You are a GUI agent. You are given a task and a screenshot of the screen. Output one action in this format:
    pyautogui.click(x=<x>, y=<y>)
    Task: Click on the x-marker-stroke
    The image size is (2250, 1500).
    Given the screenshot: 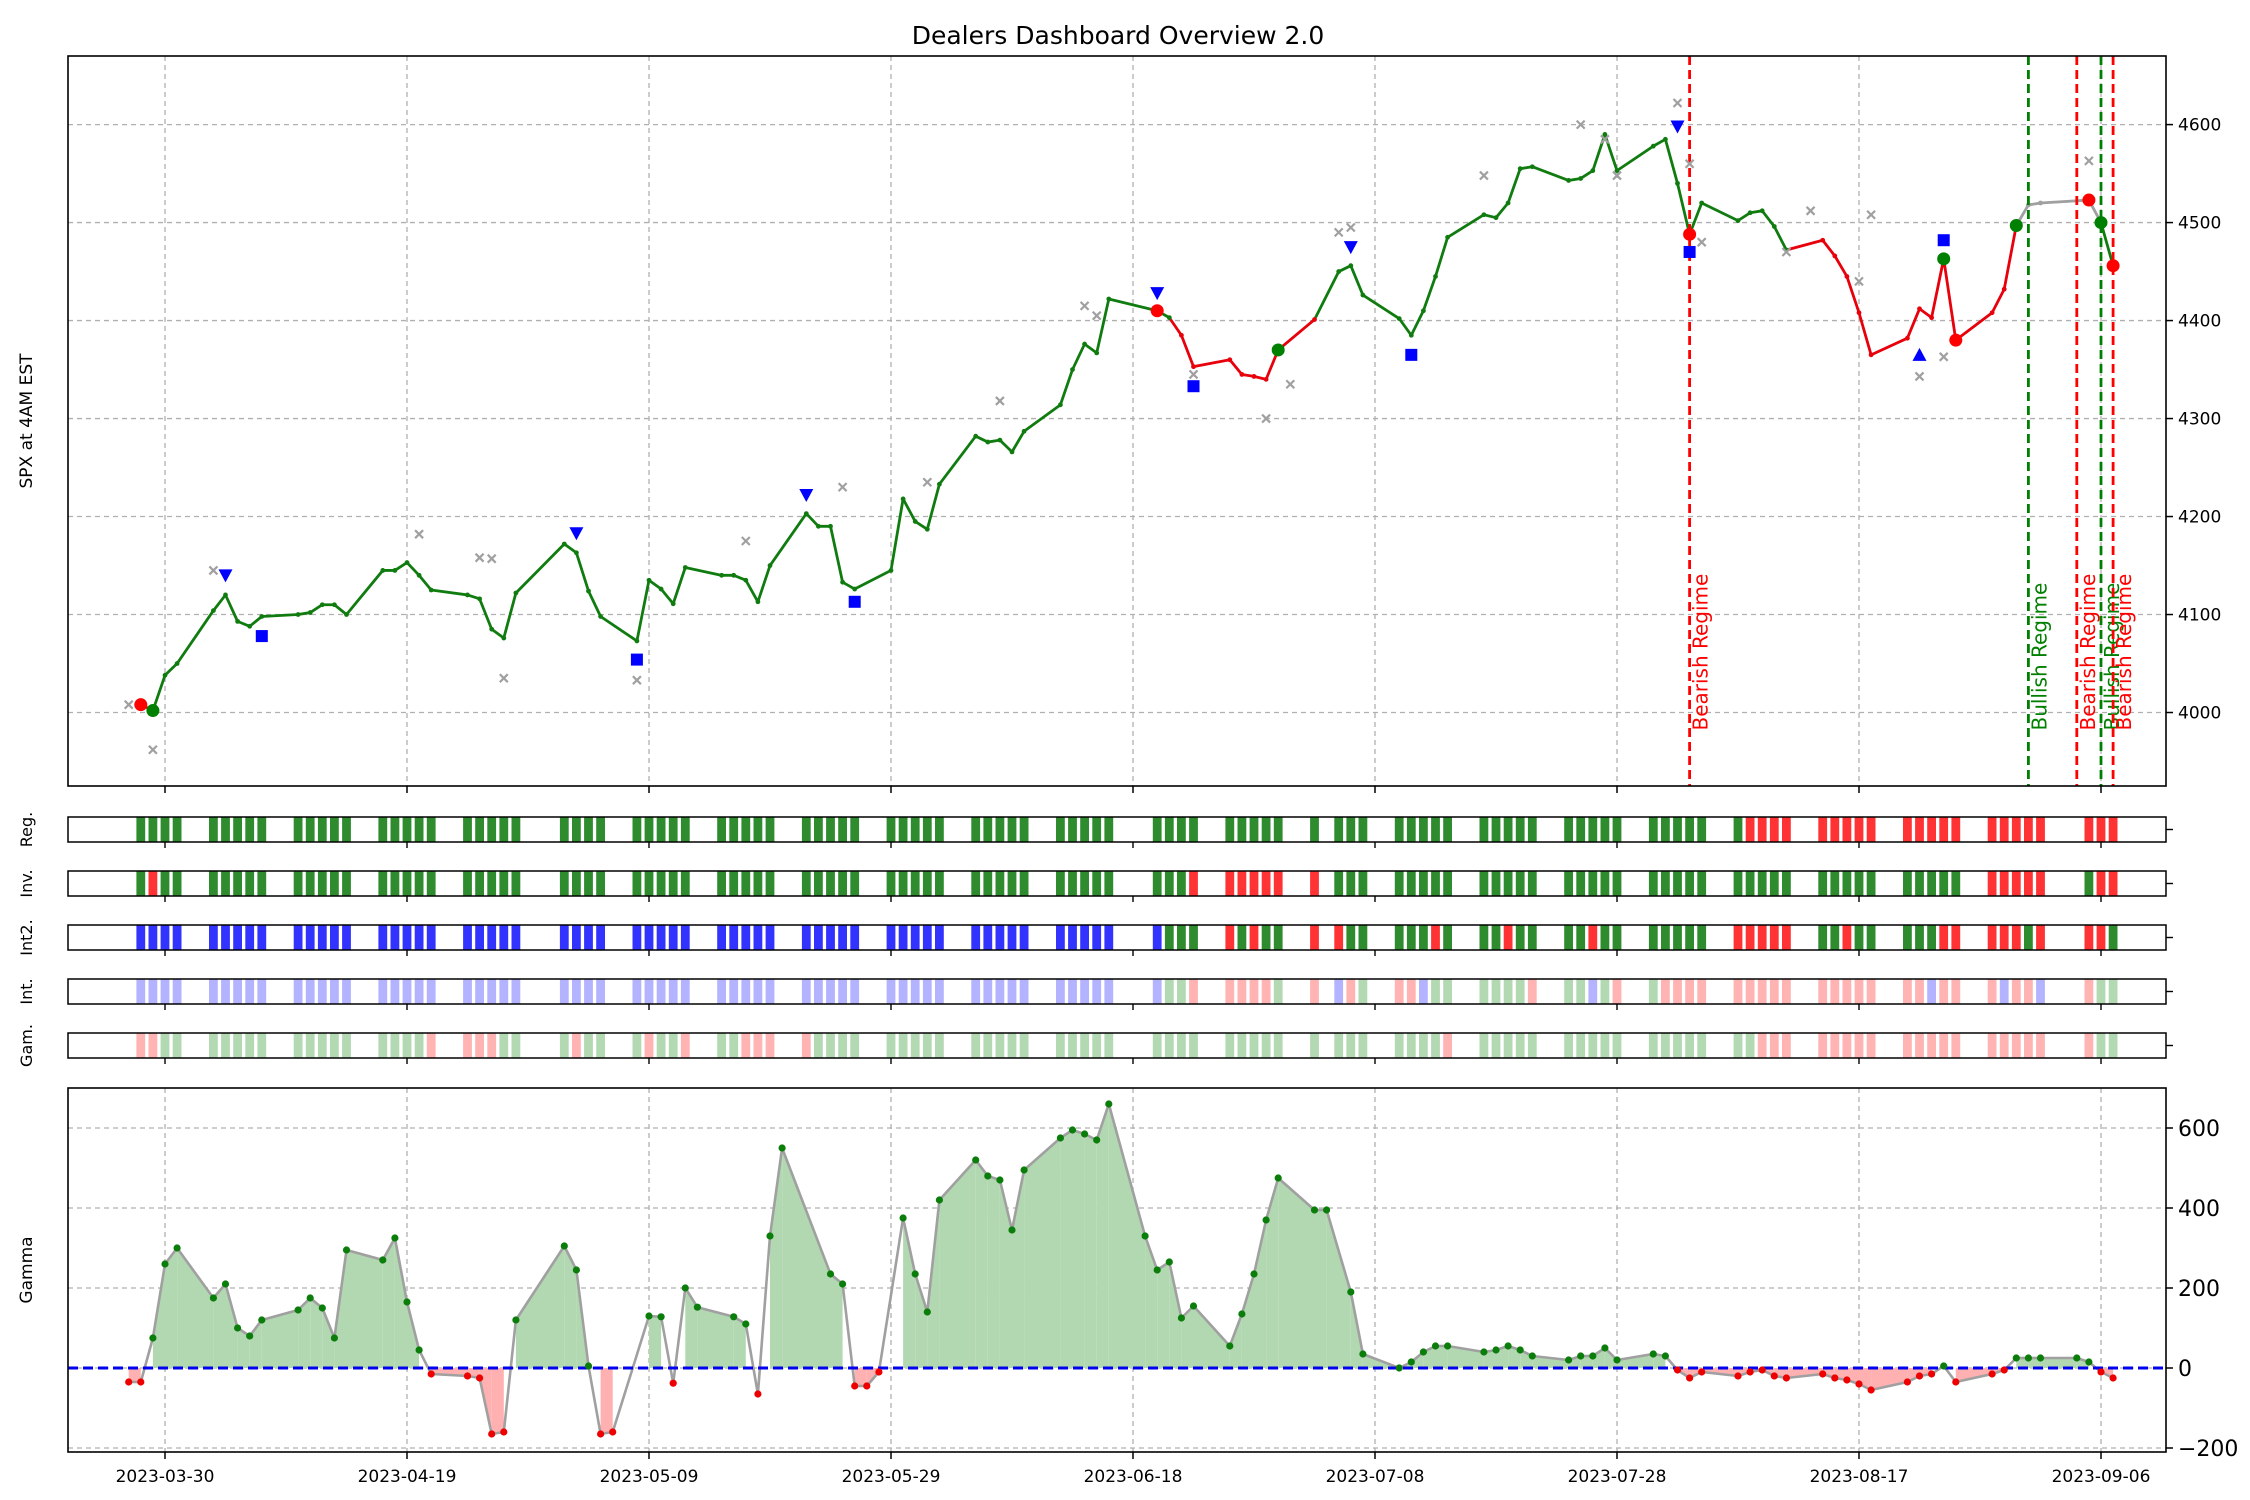 What is the action you would take?
    pyautogui.click(x=1193, y=374)
    